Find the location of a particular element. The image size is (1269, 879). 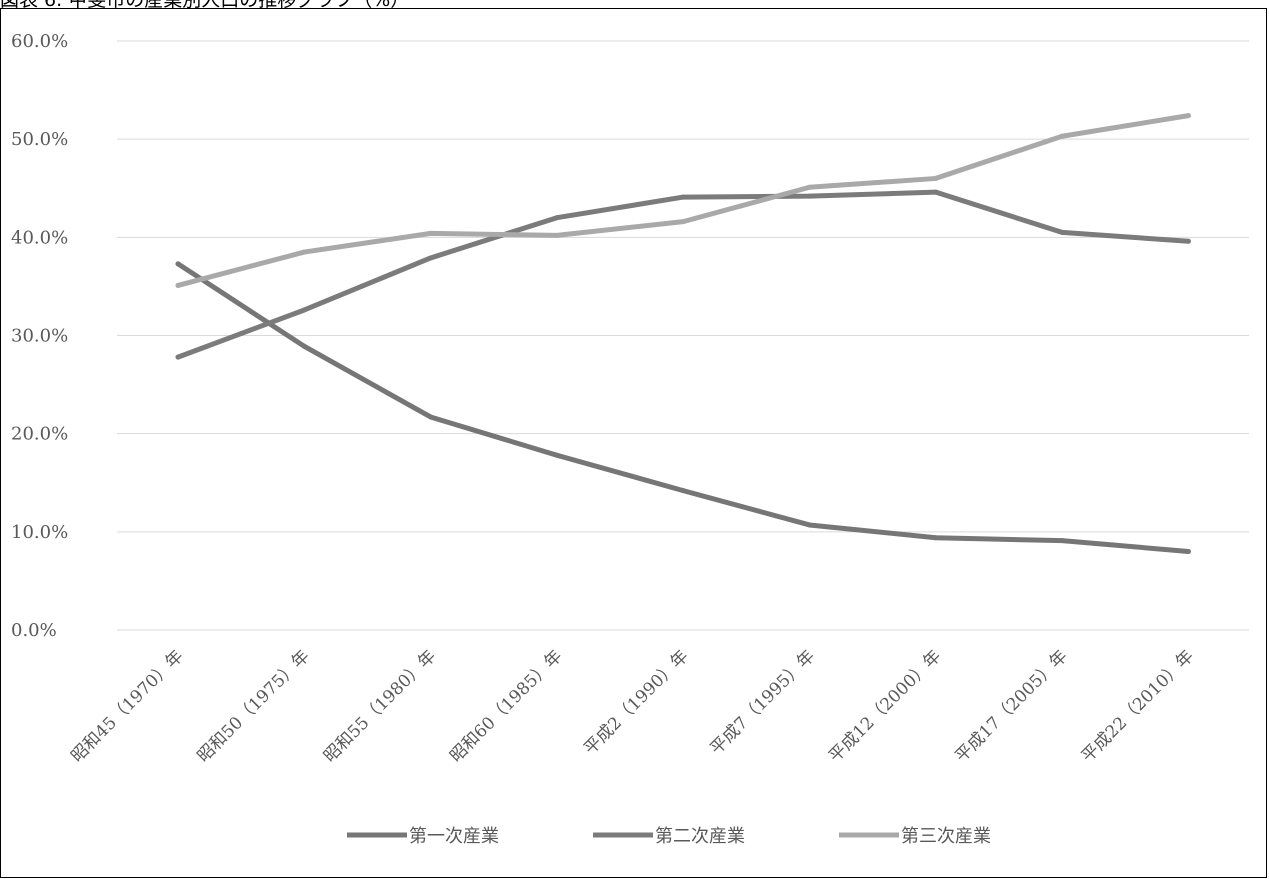

y-tick-label: 0.0% is located at coordinates (34, 630).